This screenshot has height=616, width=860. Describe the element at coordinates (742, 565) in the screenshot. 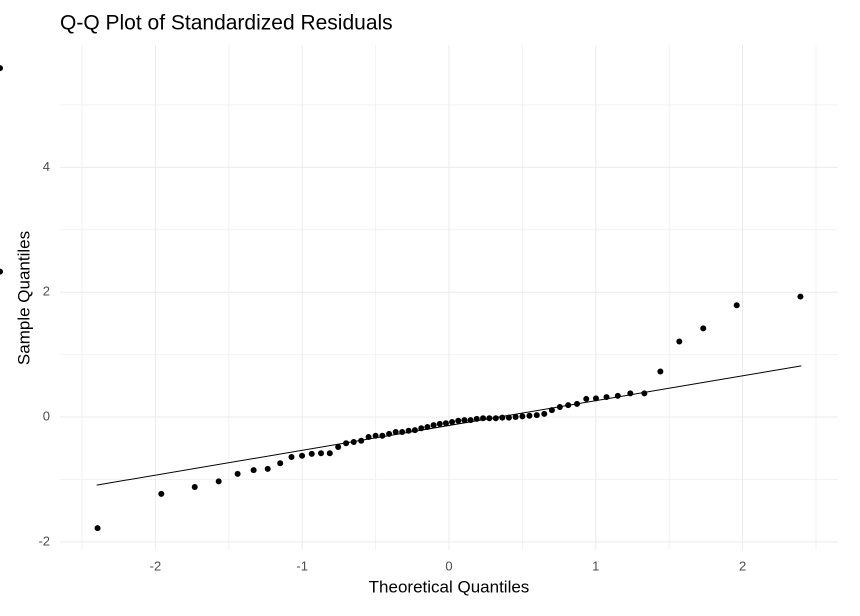

I see `x-tick-label: 2` at that location.